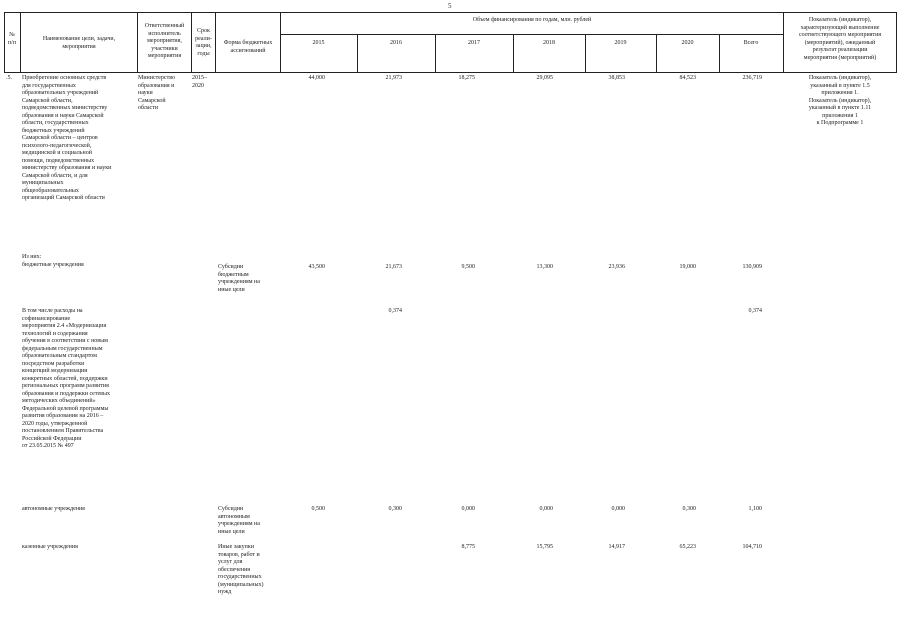  I want to click on value-2015: 43,500, so click(317, 267).